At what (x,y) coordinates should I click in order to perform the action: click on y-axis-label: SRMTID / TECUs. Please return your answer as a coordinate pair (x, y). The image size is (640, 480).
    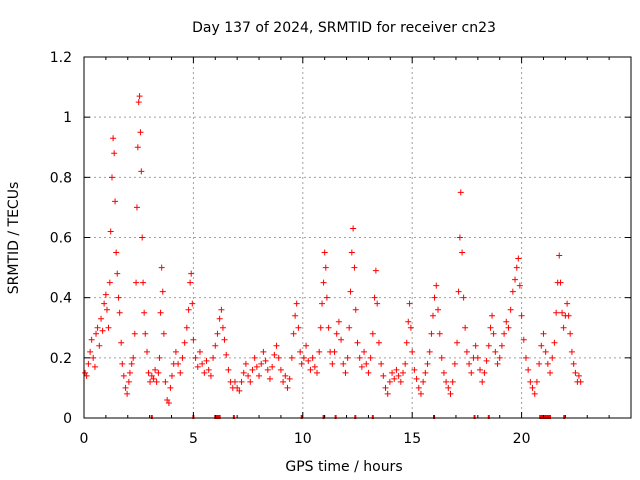
    Looking at the image, I should click on (14, 238).